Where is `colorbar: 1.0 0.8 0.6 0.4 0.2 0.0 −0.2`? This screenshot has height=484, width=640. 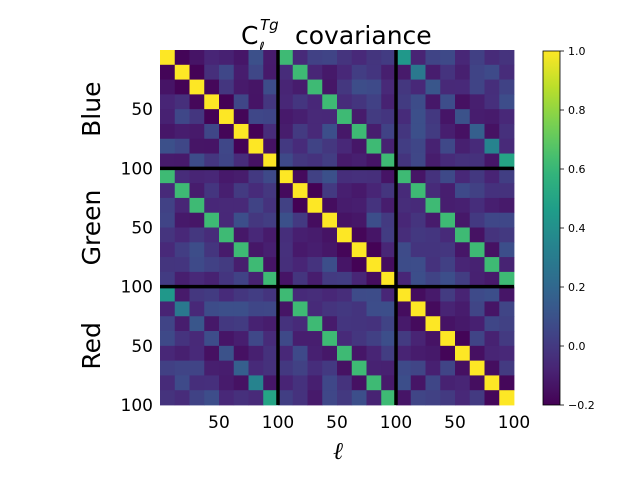 colorbar: 1.0 0.8 0.6 0.4 0.2 0.0 −0.2 is located at coordinates (568, 228).